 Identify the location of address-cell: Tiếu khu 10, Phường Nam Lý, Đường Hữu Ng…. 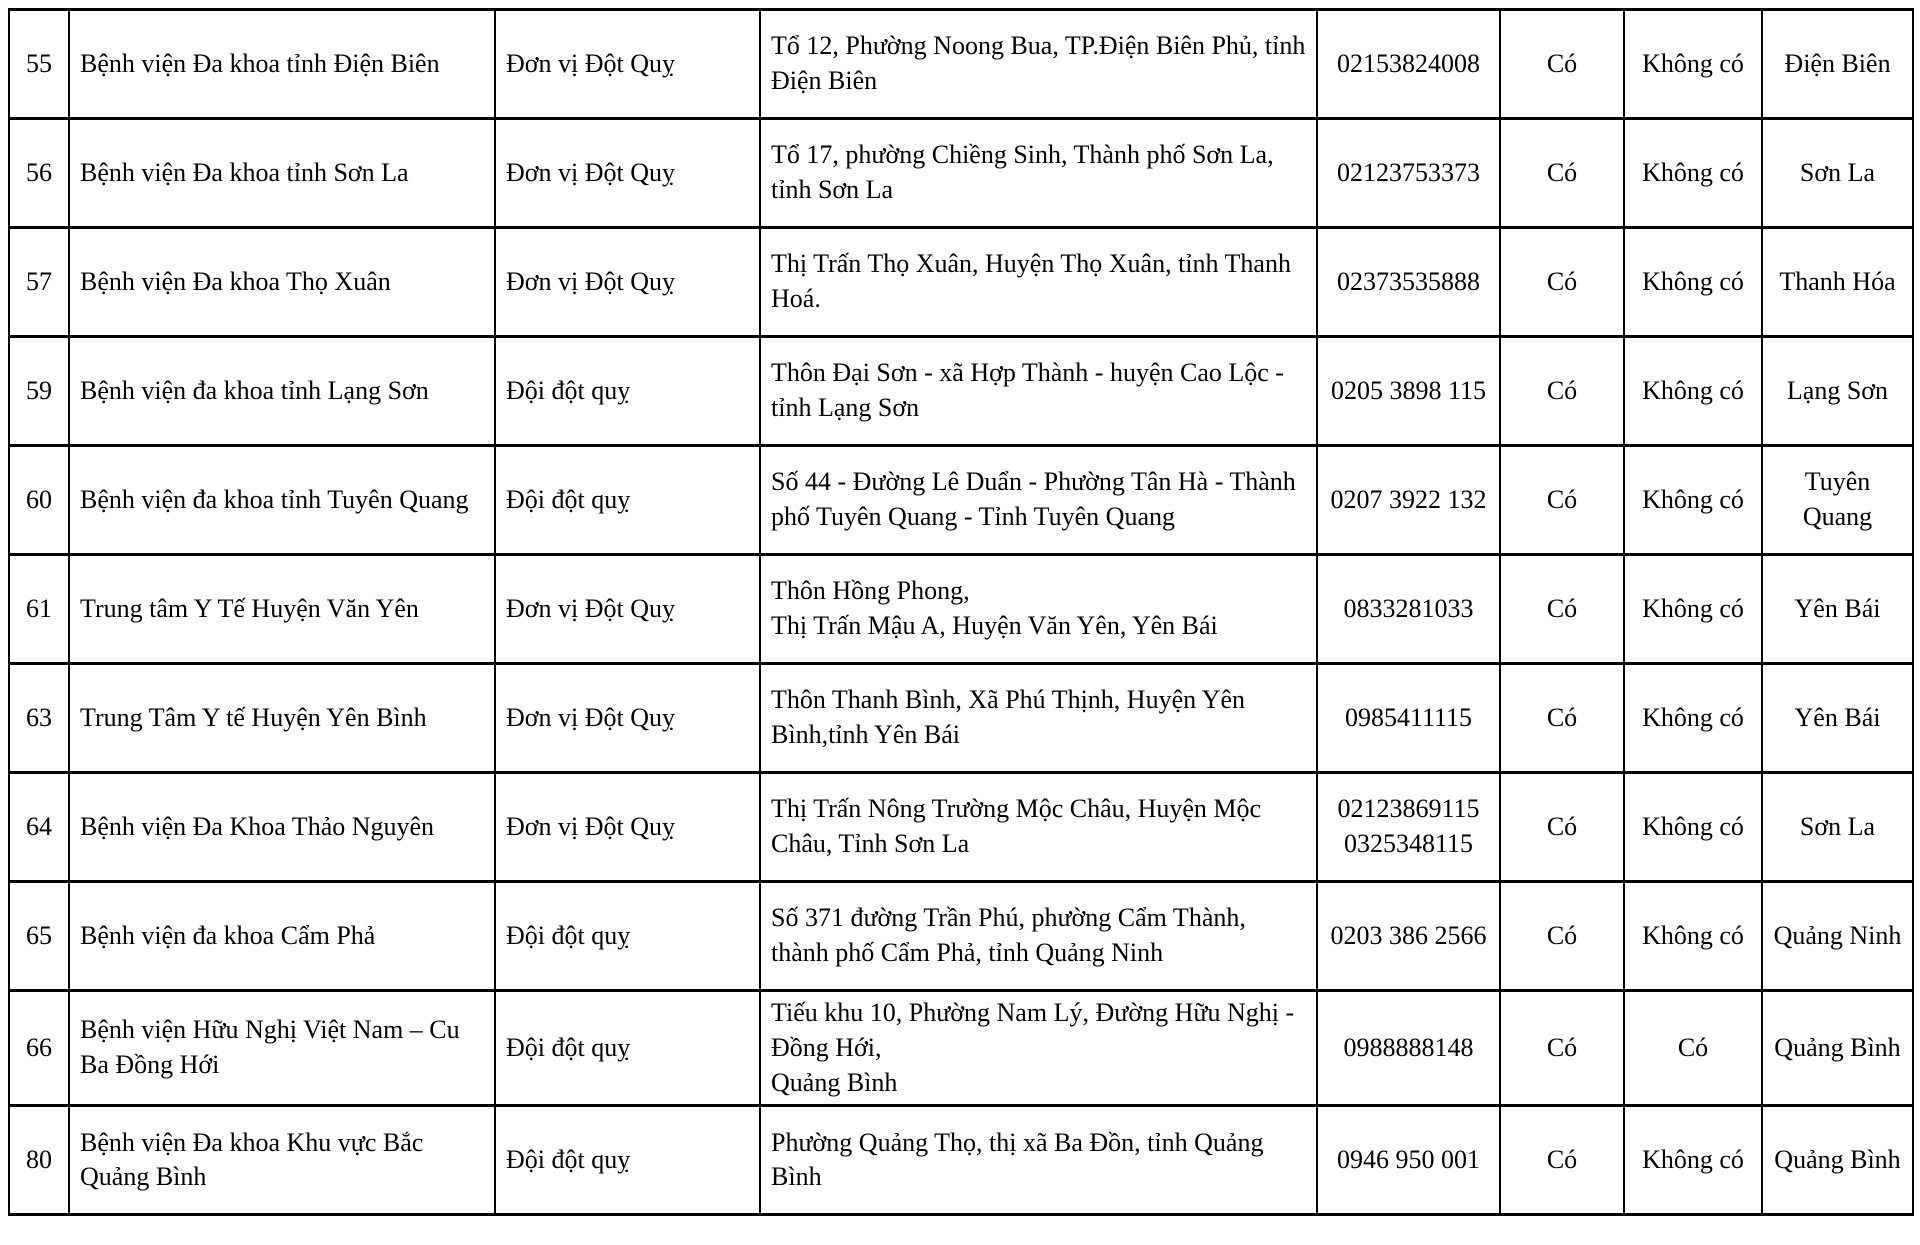
(1038, 1048).